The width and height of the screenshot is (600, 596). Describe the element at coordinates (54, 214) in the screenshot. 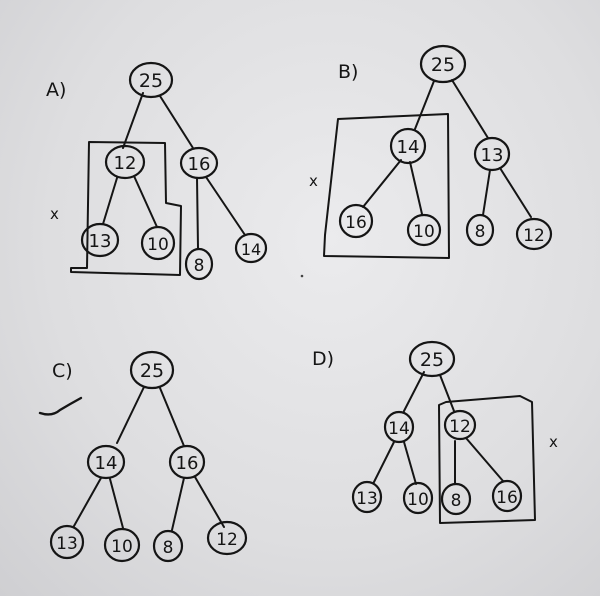

I see `panel-a-x-mark: x` at that location.